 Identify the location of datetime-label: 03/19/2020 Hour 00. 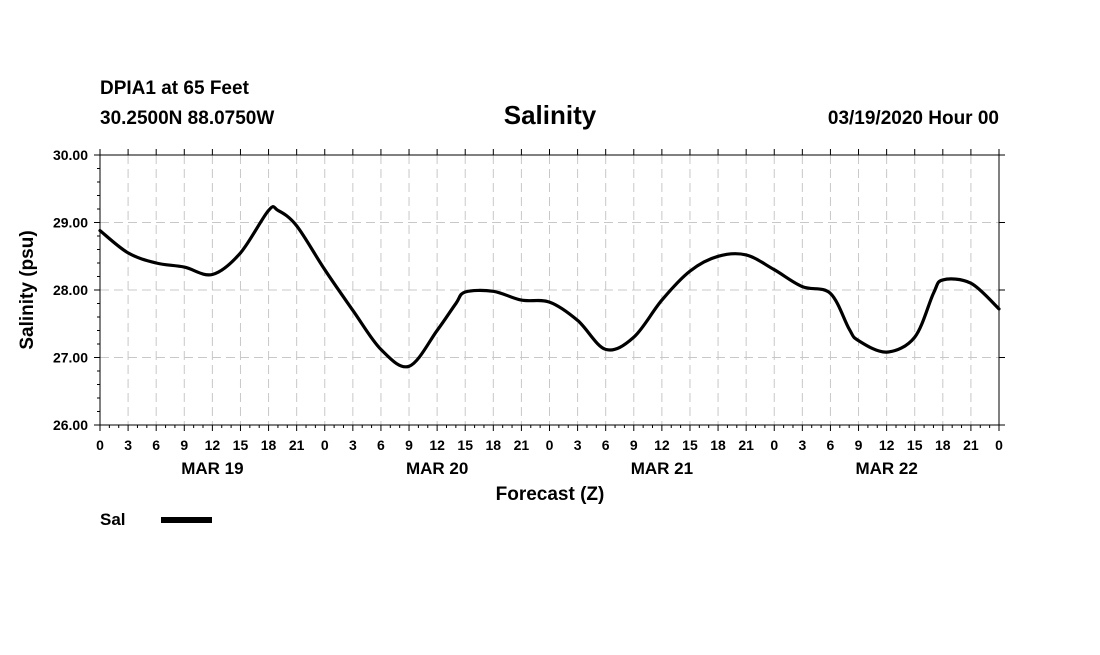
(913, 118).